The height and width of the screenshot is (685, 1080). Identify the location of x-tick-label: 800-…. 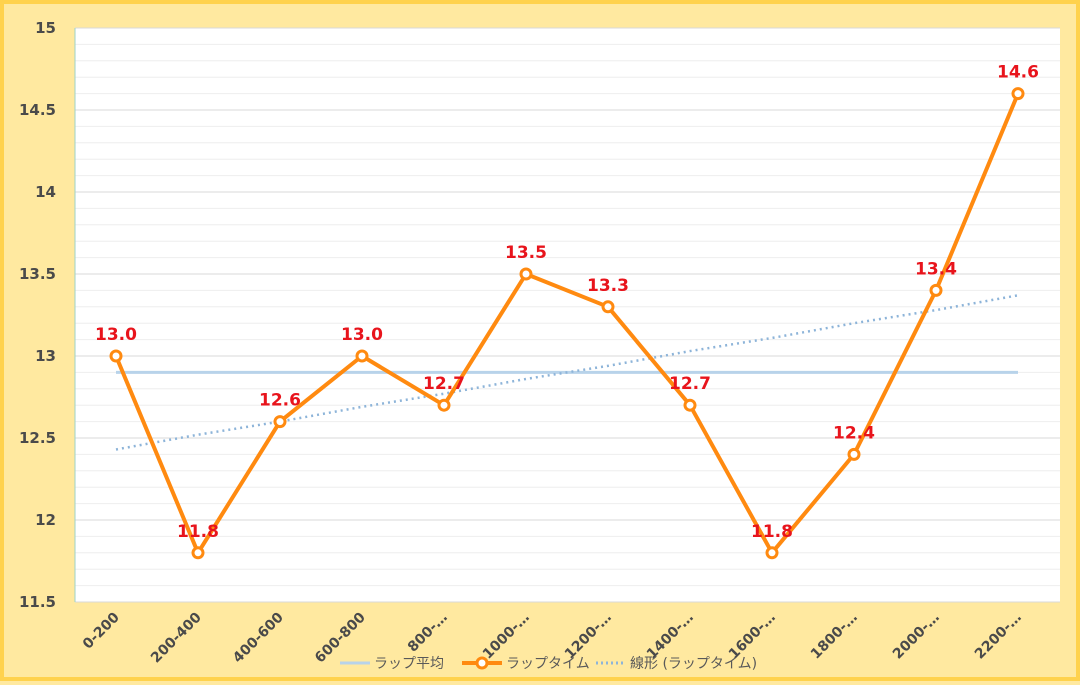
(428, 633).